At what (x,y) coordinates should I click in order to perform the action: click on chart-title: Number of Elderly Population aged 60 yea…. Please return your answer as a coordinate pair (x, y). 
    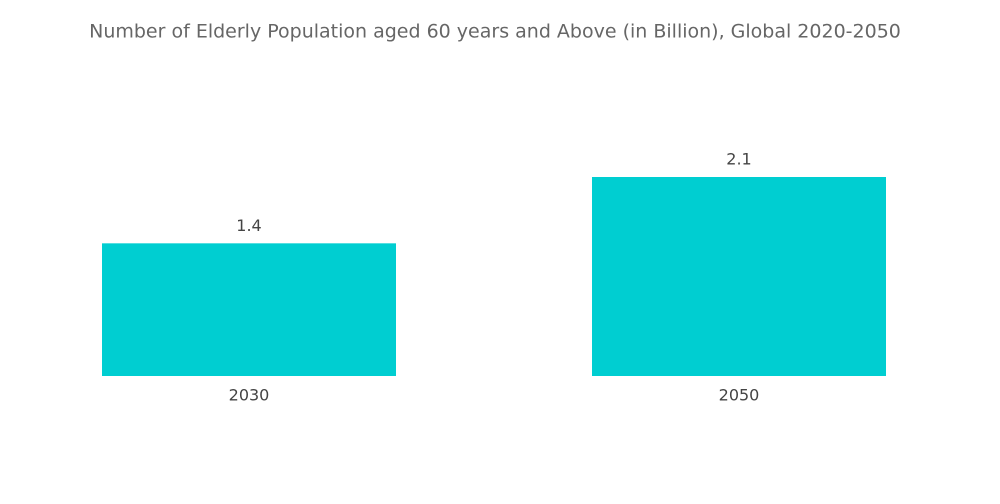
    Looking at the image, I should click on (495, 32).